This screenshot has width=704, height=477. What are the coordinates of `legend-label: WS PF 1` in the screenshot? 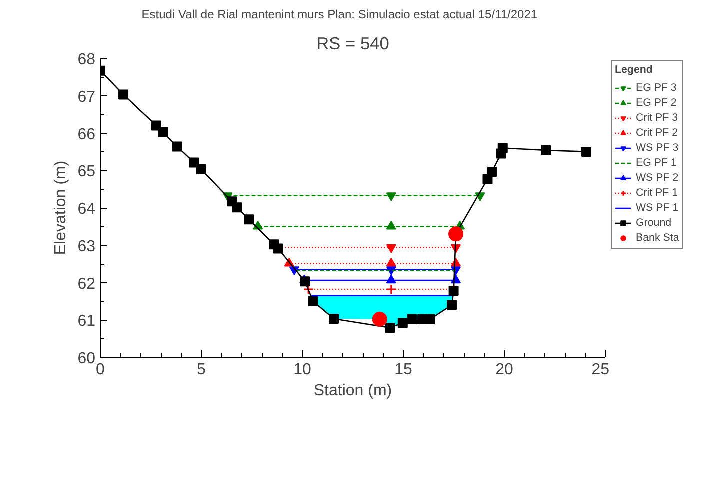 It's located at (657, 208).